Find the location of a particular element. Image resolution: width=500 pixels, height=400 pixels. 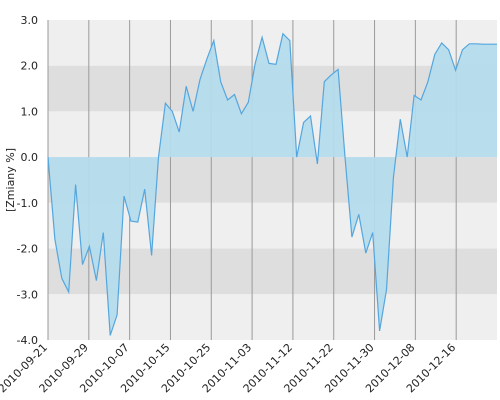

y-tick-label: -1.0 is located at coordinates (27, 203).